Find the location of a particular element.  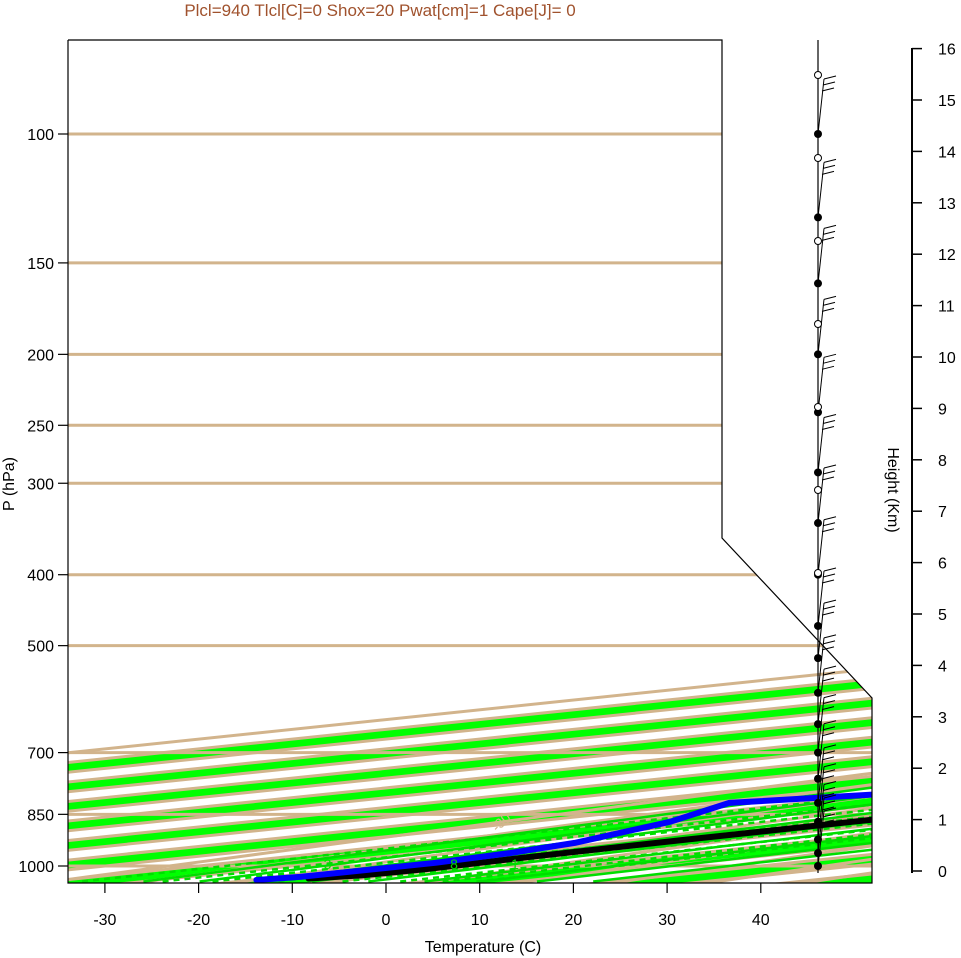

mixing-ratio-label: 1 is located at coordinates (515, 864).